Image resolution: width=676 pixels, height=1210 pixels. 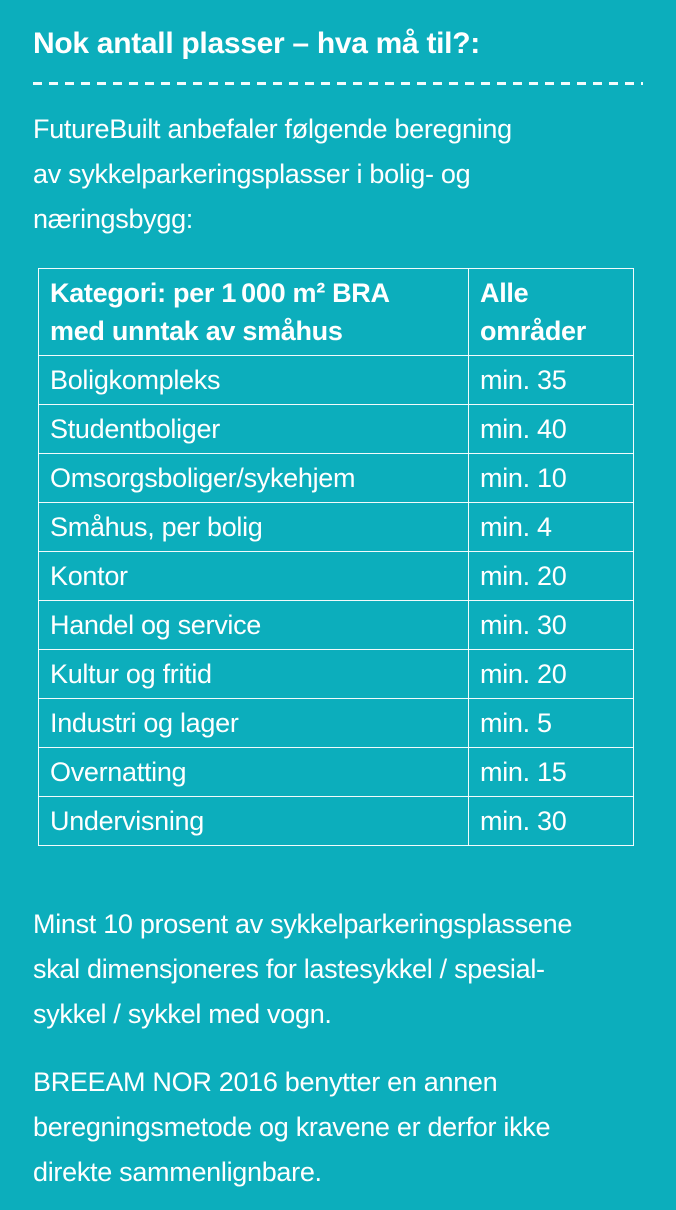 I want to click on table-row: Studentboliger min. 40, so click(x=336, y=429).